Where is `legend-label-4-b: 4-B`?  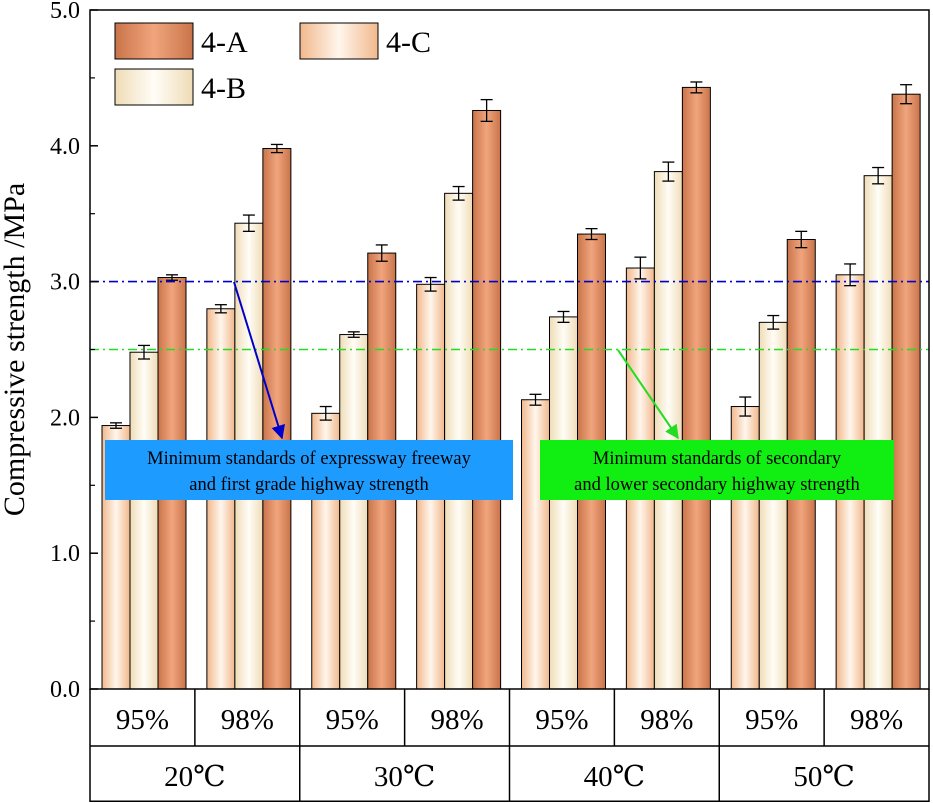 legend-label-4-b: 4-B is located at coordinates (223, 88).